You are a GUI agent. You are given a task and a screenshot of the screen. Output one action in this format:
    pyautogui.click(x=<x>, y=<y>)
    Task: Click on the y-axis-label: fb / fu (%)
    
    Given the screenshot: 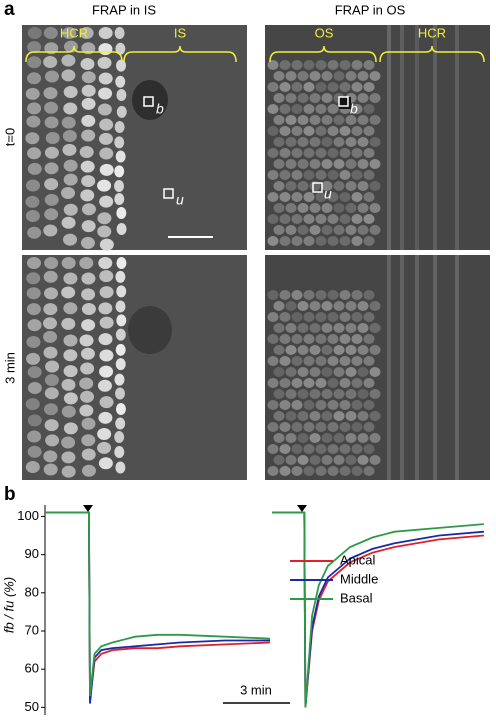 What is the action you would take?
    pyautogui.click(x=8, y=605)
    